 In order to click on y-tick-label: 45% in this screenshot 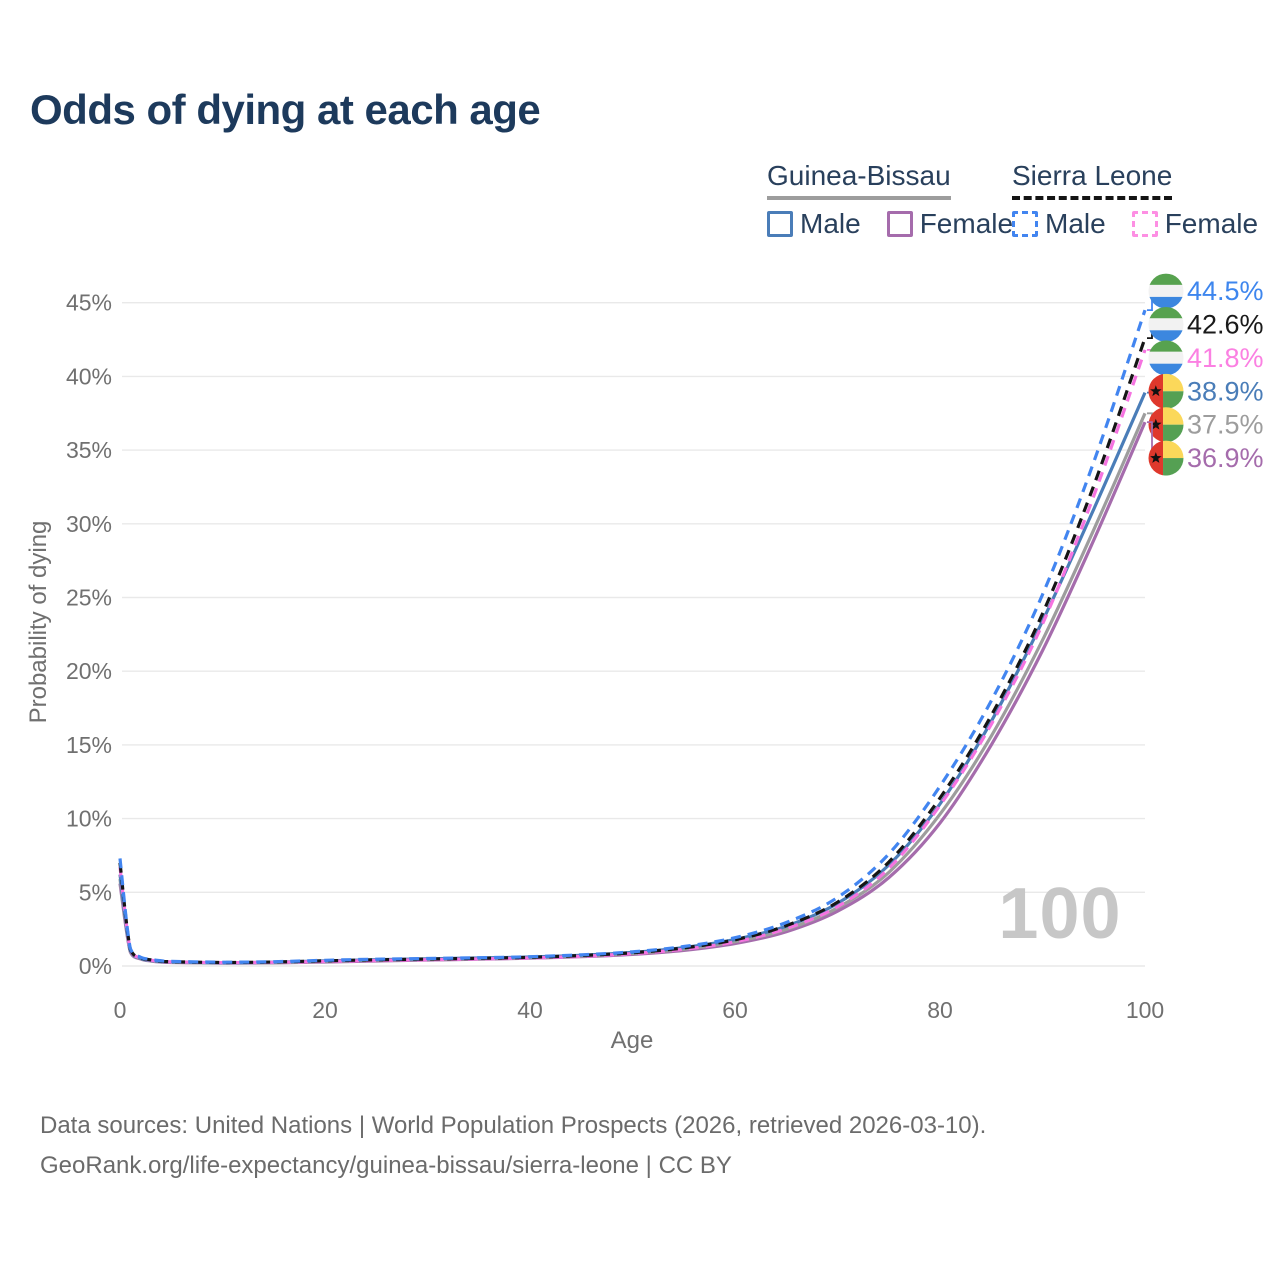, I will do `click(89, 303)`.